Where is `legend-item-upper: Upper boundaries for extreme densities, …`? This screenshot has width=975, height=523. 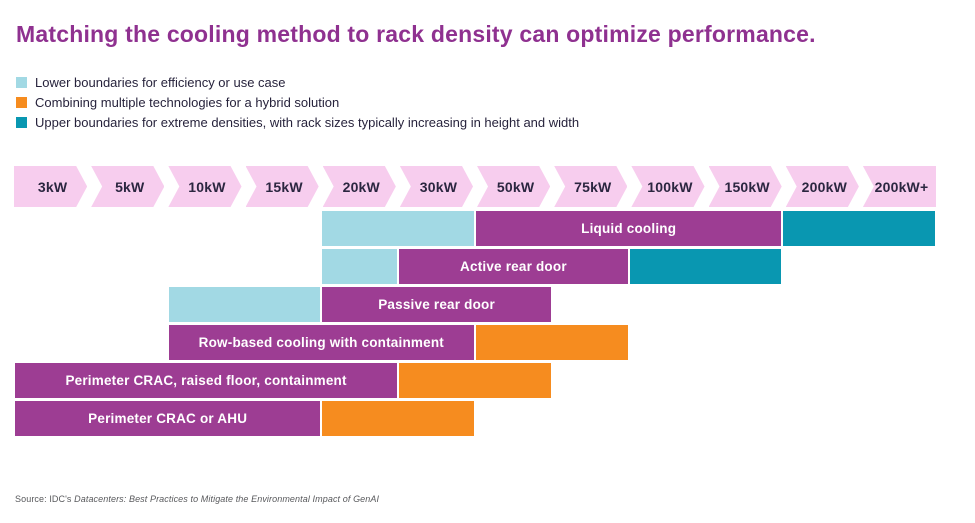
legend-item-upper: Upper boundaries for extreme densities, … is located at coordinates (297, 122).